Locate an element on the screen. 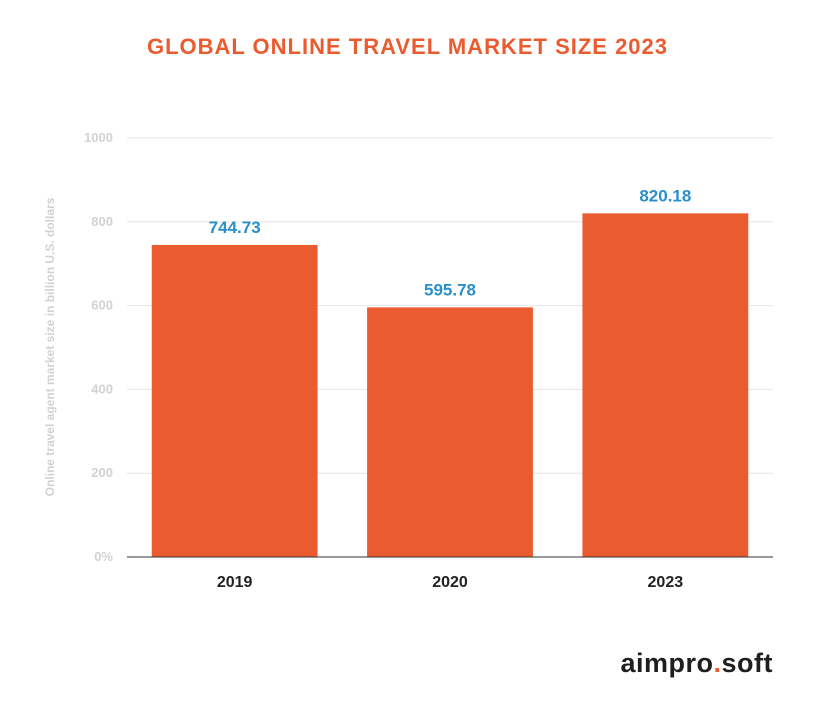  brand-logo: aimpro.soft is located at coordinates (696, 663).